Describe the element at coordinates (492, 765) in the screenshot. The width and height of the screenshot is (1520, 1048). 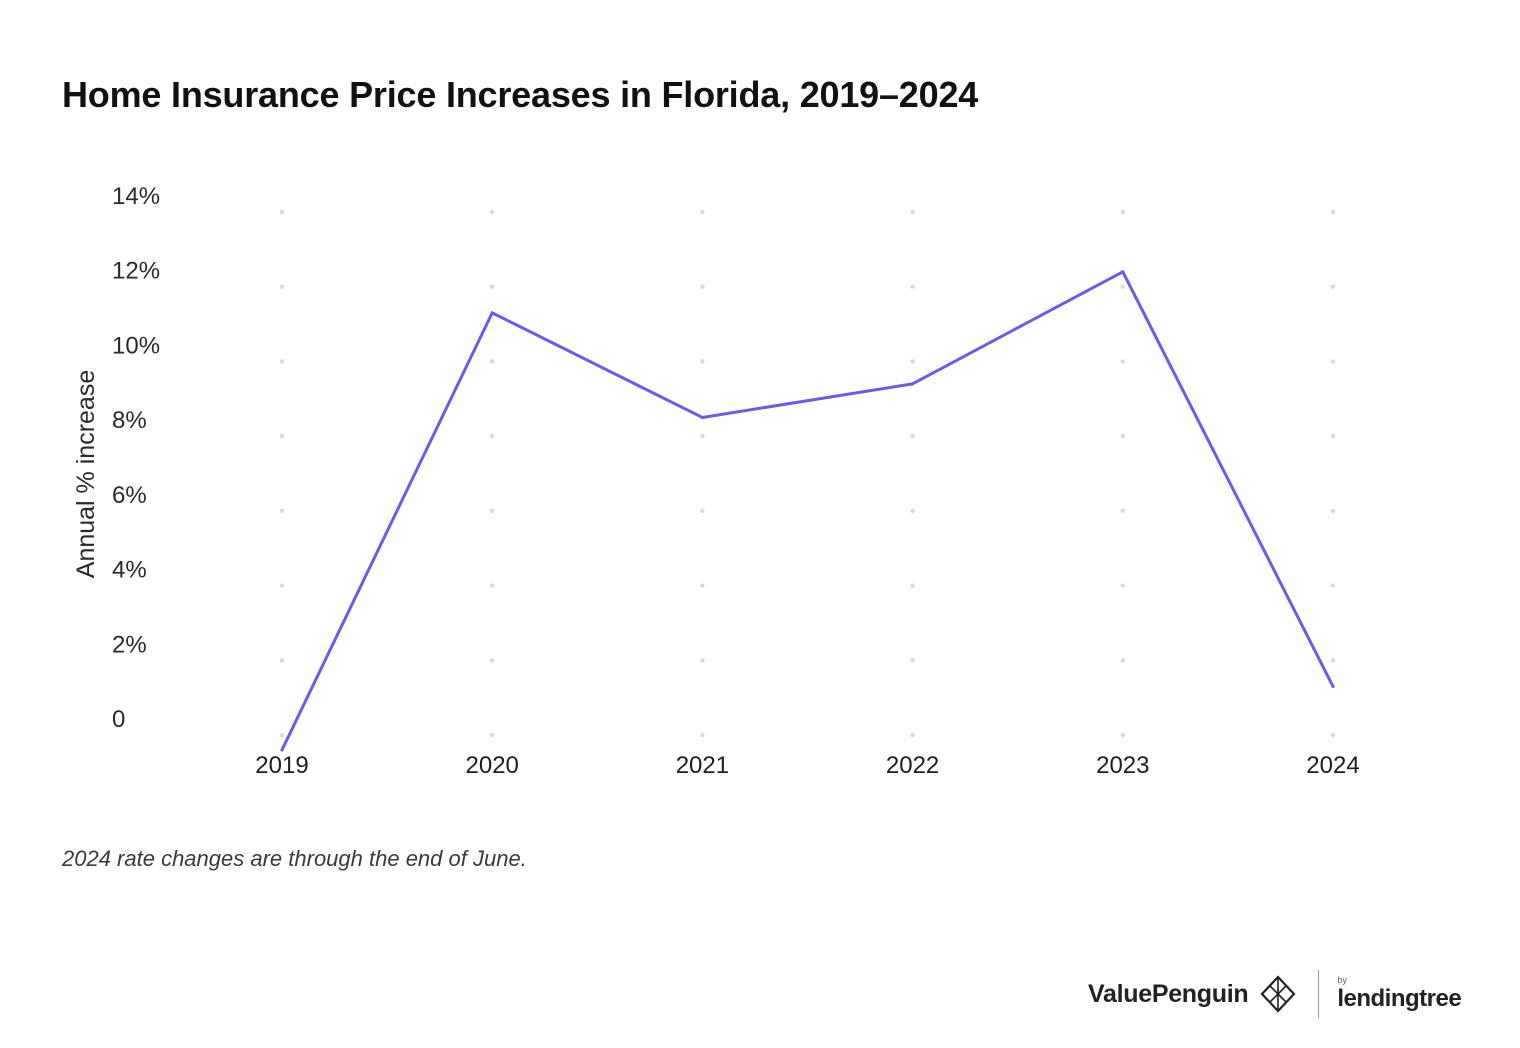
I see `x-tick-label: 2020` at that location.